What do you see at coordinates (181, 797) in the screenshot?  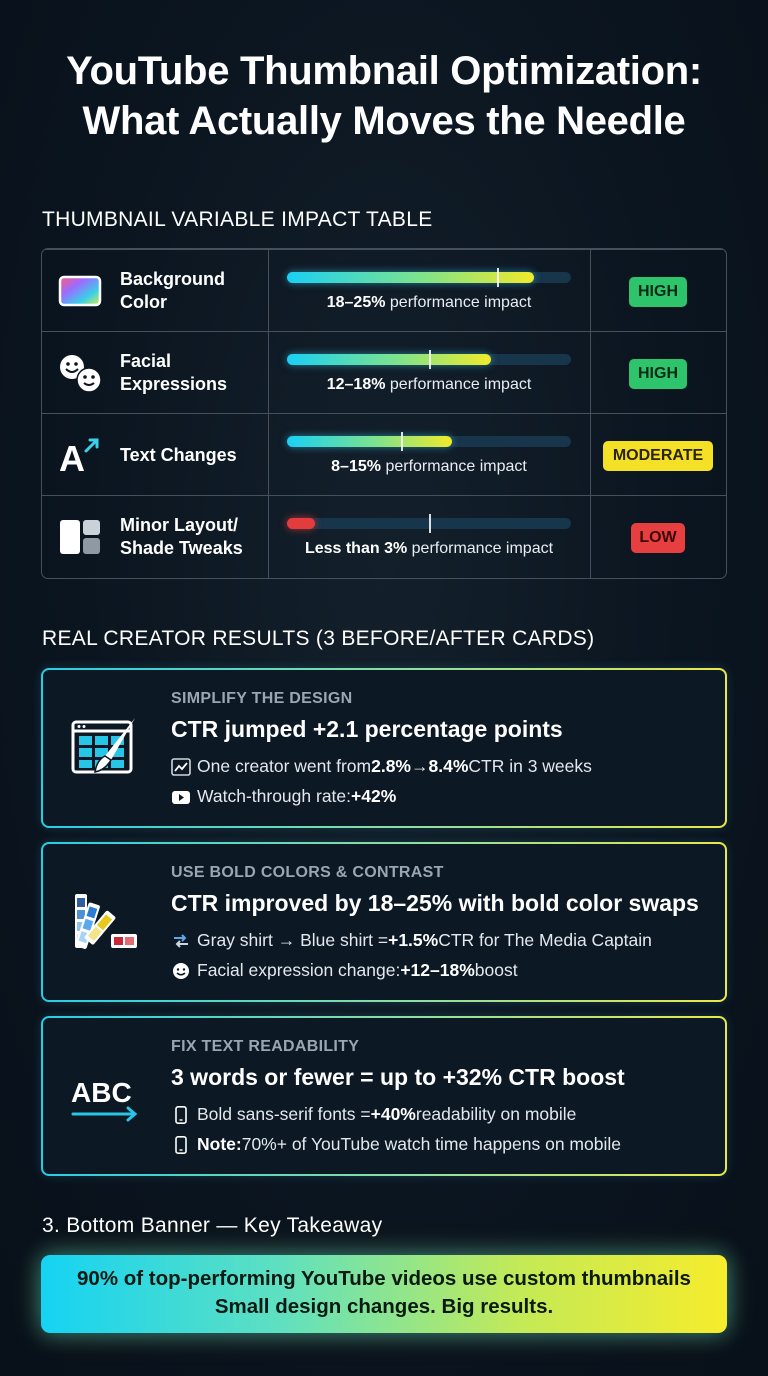 I see `youtube-play-icon` at bounding box center [181, 797].